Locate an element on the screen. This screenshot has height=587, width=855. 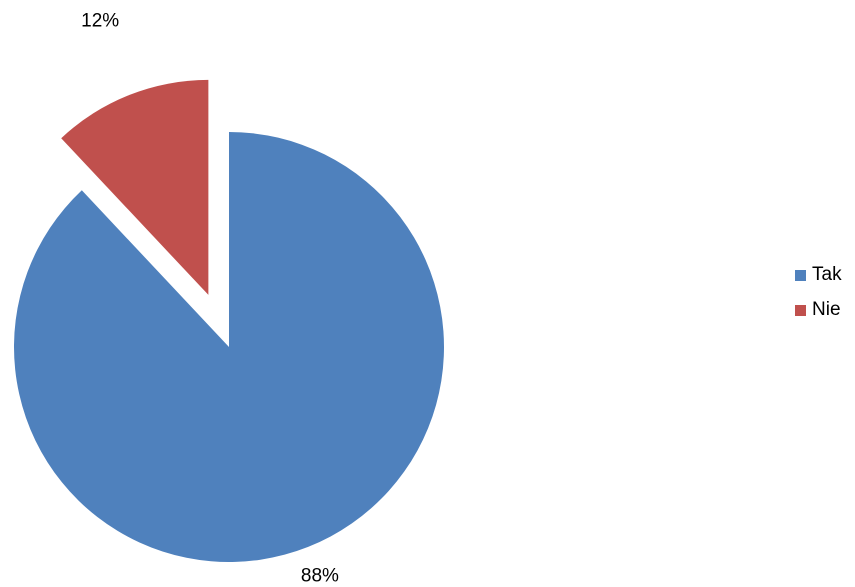
data-label-nie: 12% is located at coordinates (100, 21).